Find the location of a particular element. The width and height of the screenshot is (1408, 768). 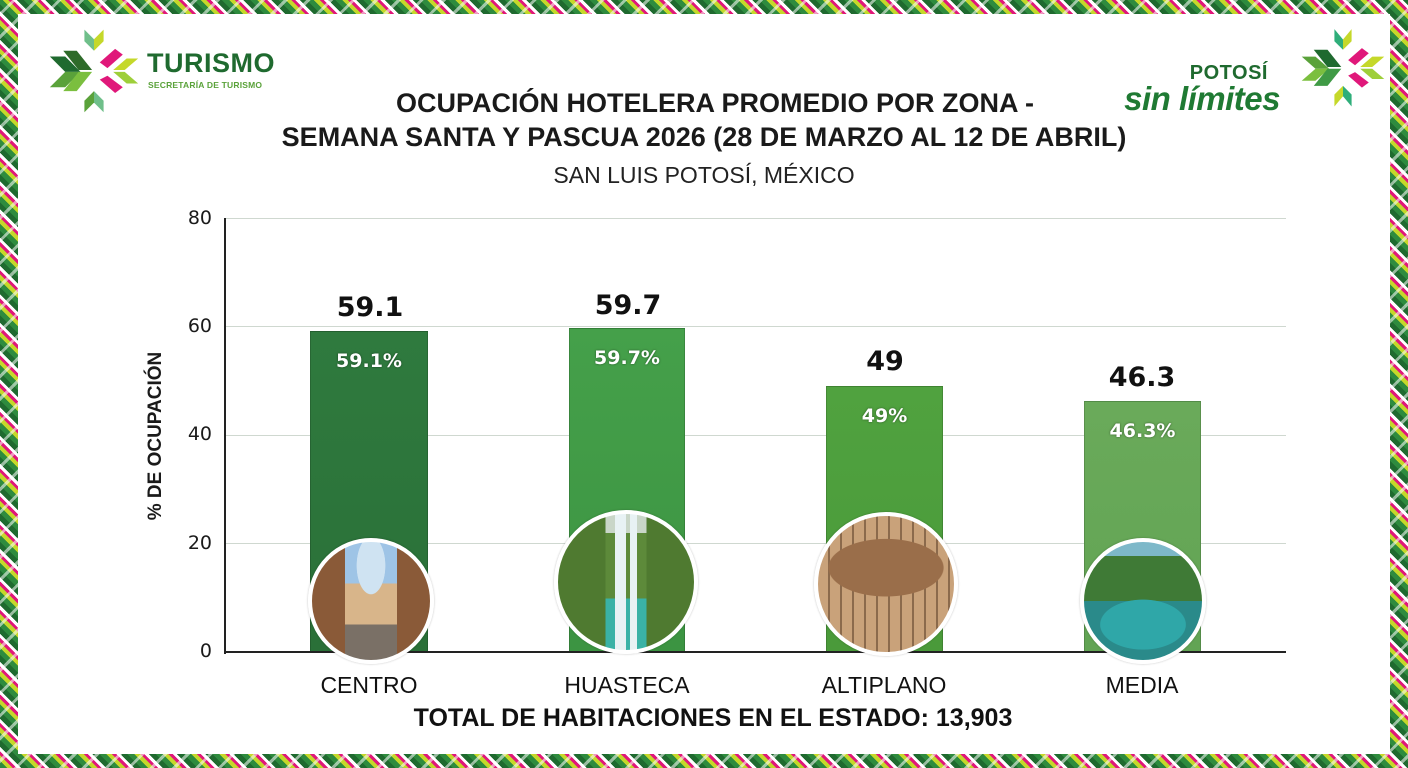

x-label-centro: CENTRO is located at coordinates (369, 685).